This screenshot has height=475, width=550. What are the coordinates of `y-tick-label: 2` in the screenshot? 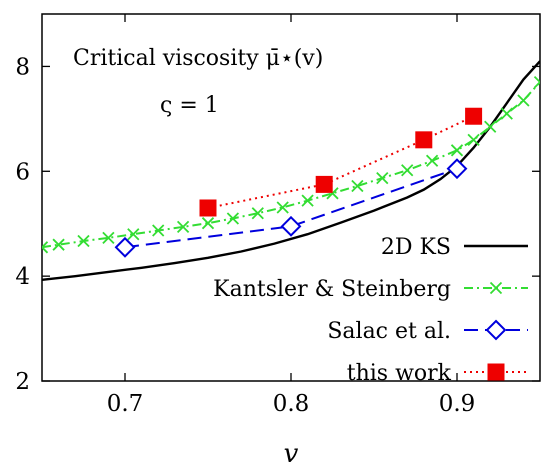 It's located at (22, 382).